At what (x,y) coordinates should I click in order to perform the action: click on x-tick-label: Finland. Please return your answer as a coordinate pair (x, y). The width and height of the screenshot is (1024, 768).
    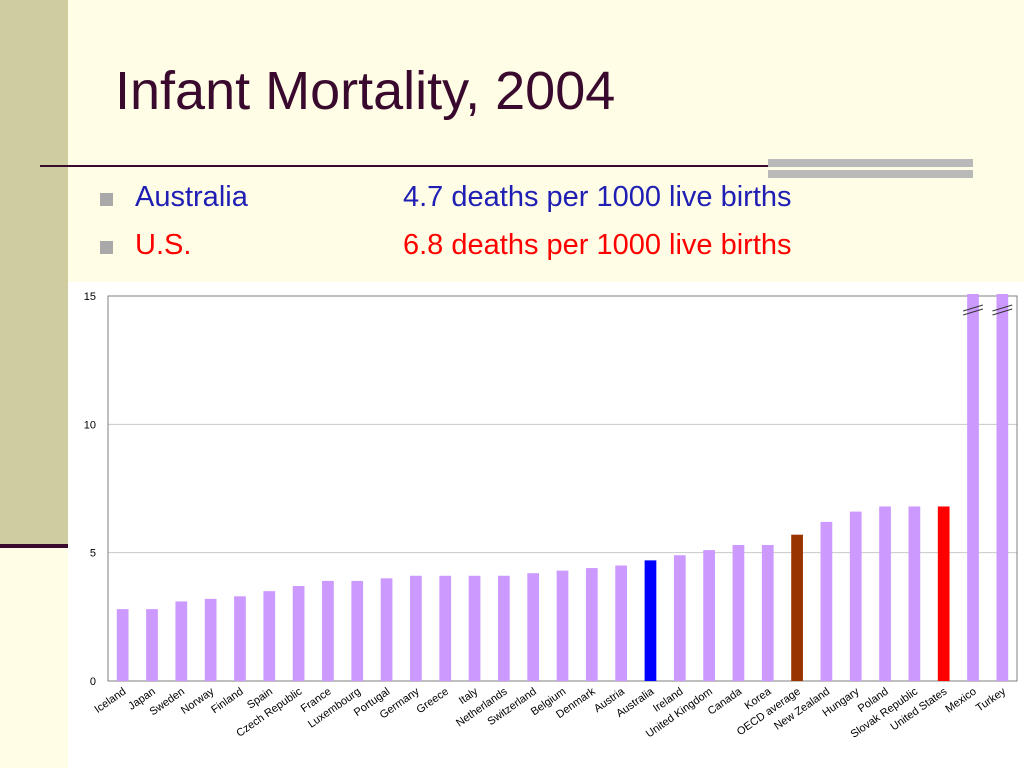
    Looking at the image, I should click on (227, 701).